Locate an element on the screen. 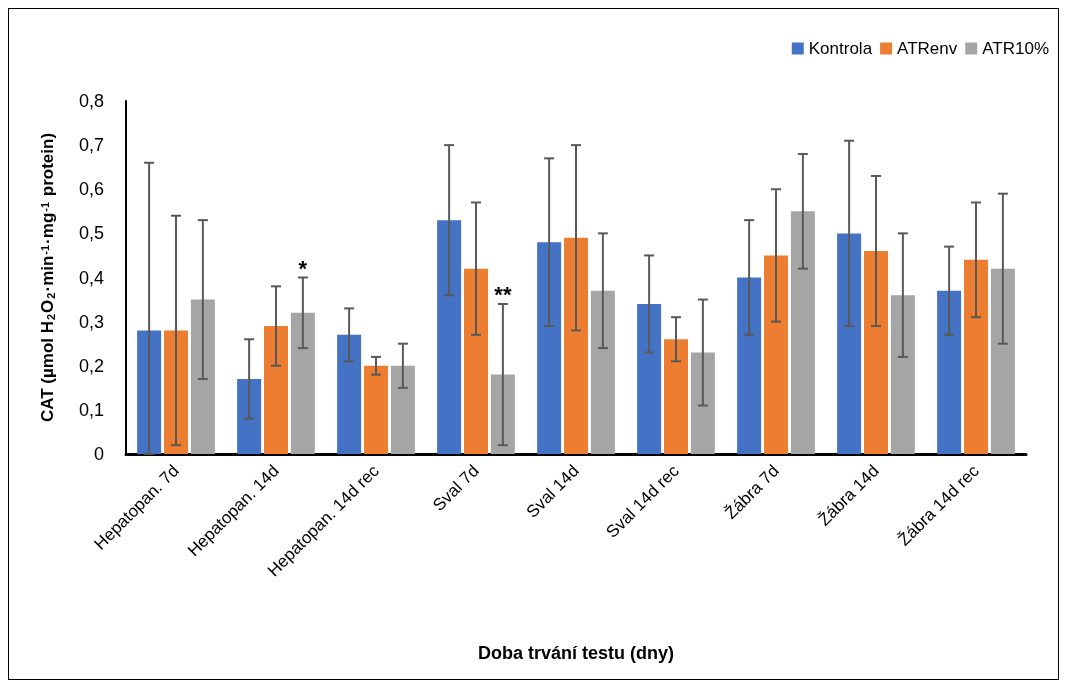 This screenshot has width=1067, height=688. legend-label: ATR10% is located at coordinates (1015, 48).